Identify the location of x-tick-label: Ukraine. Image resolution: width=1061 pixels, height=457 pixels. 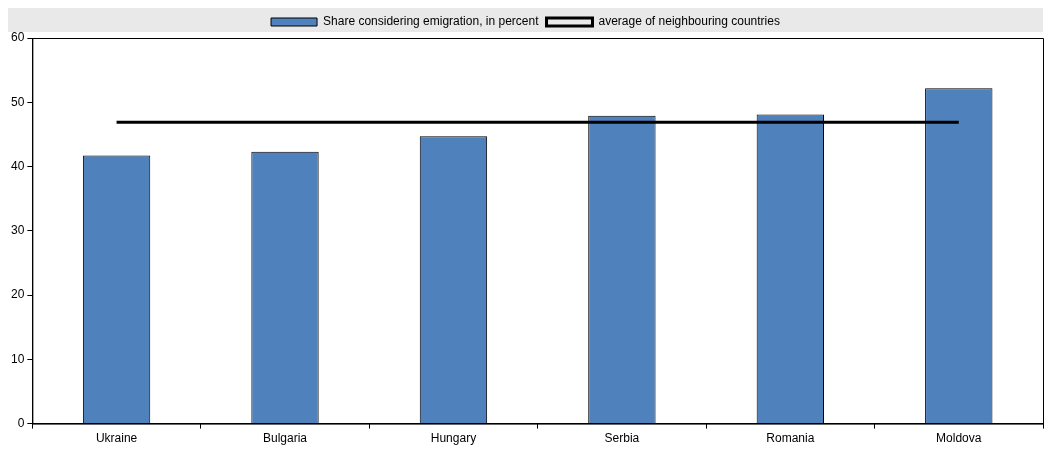
(116, 438).